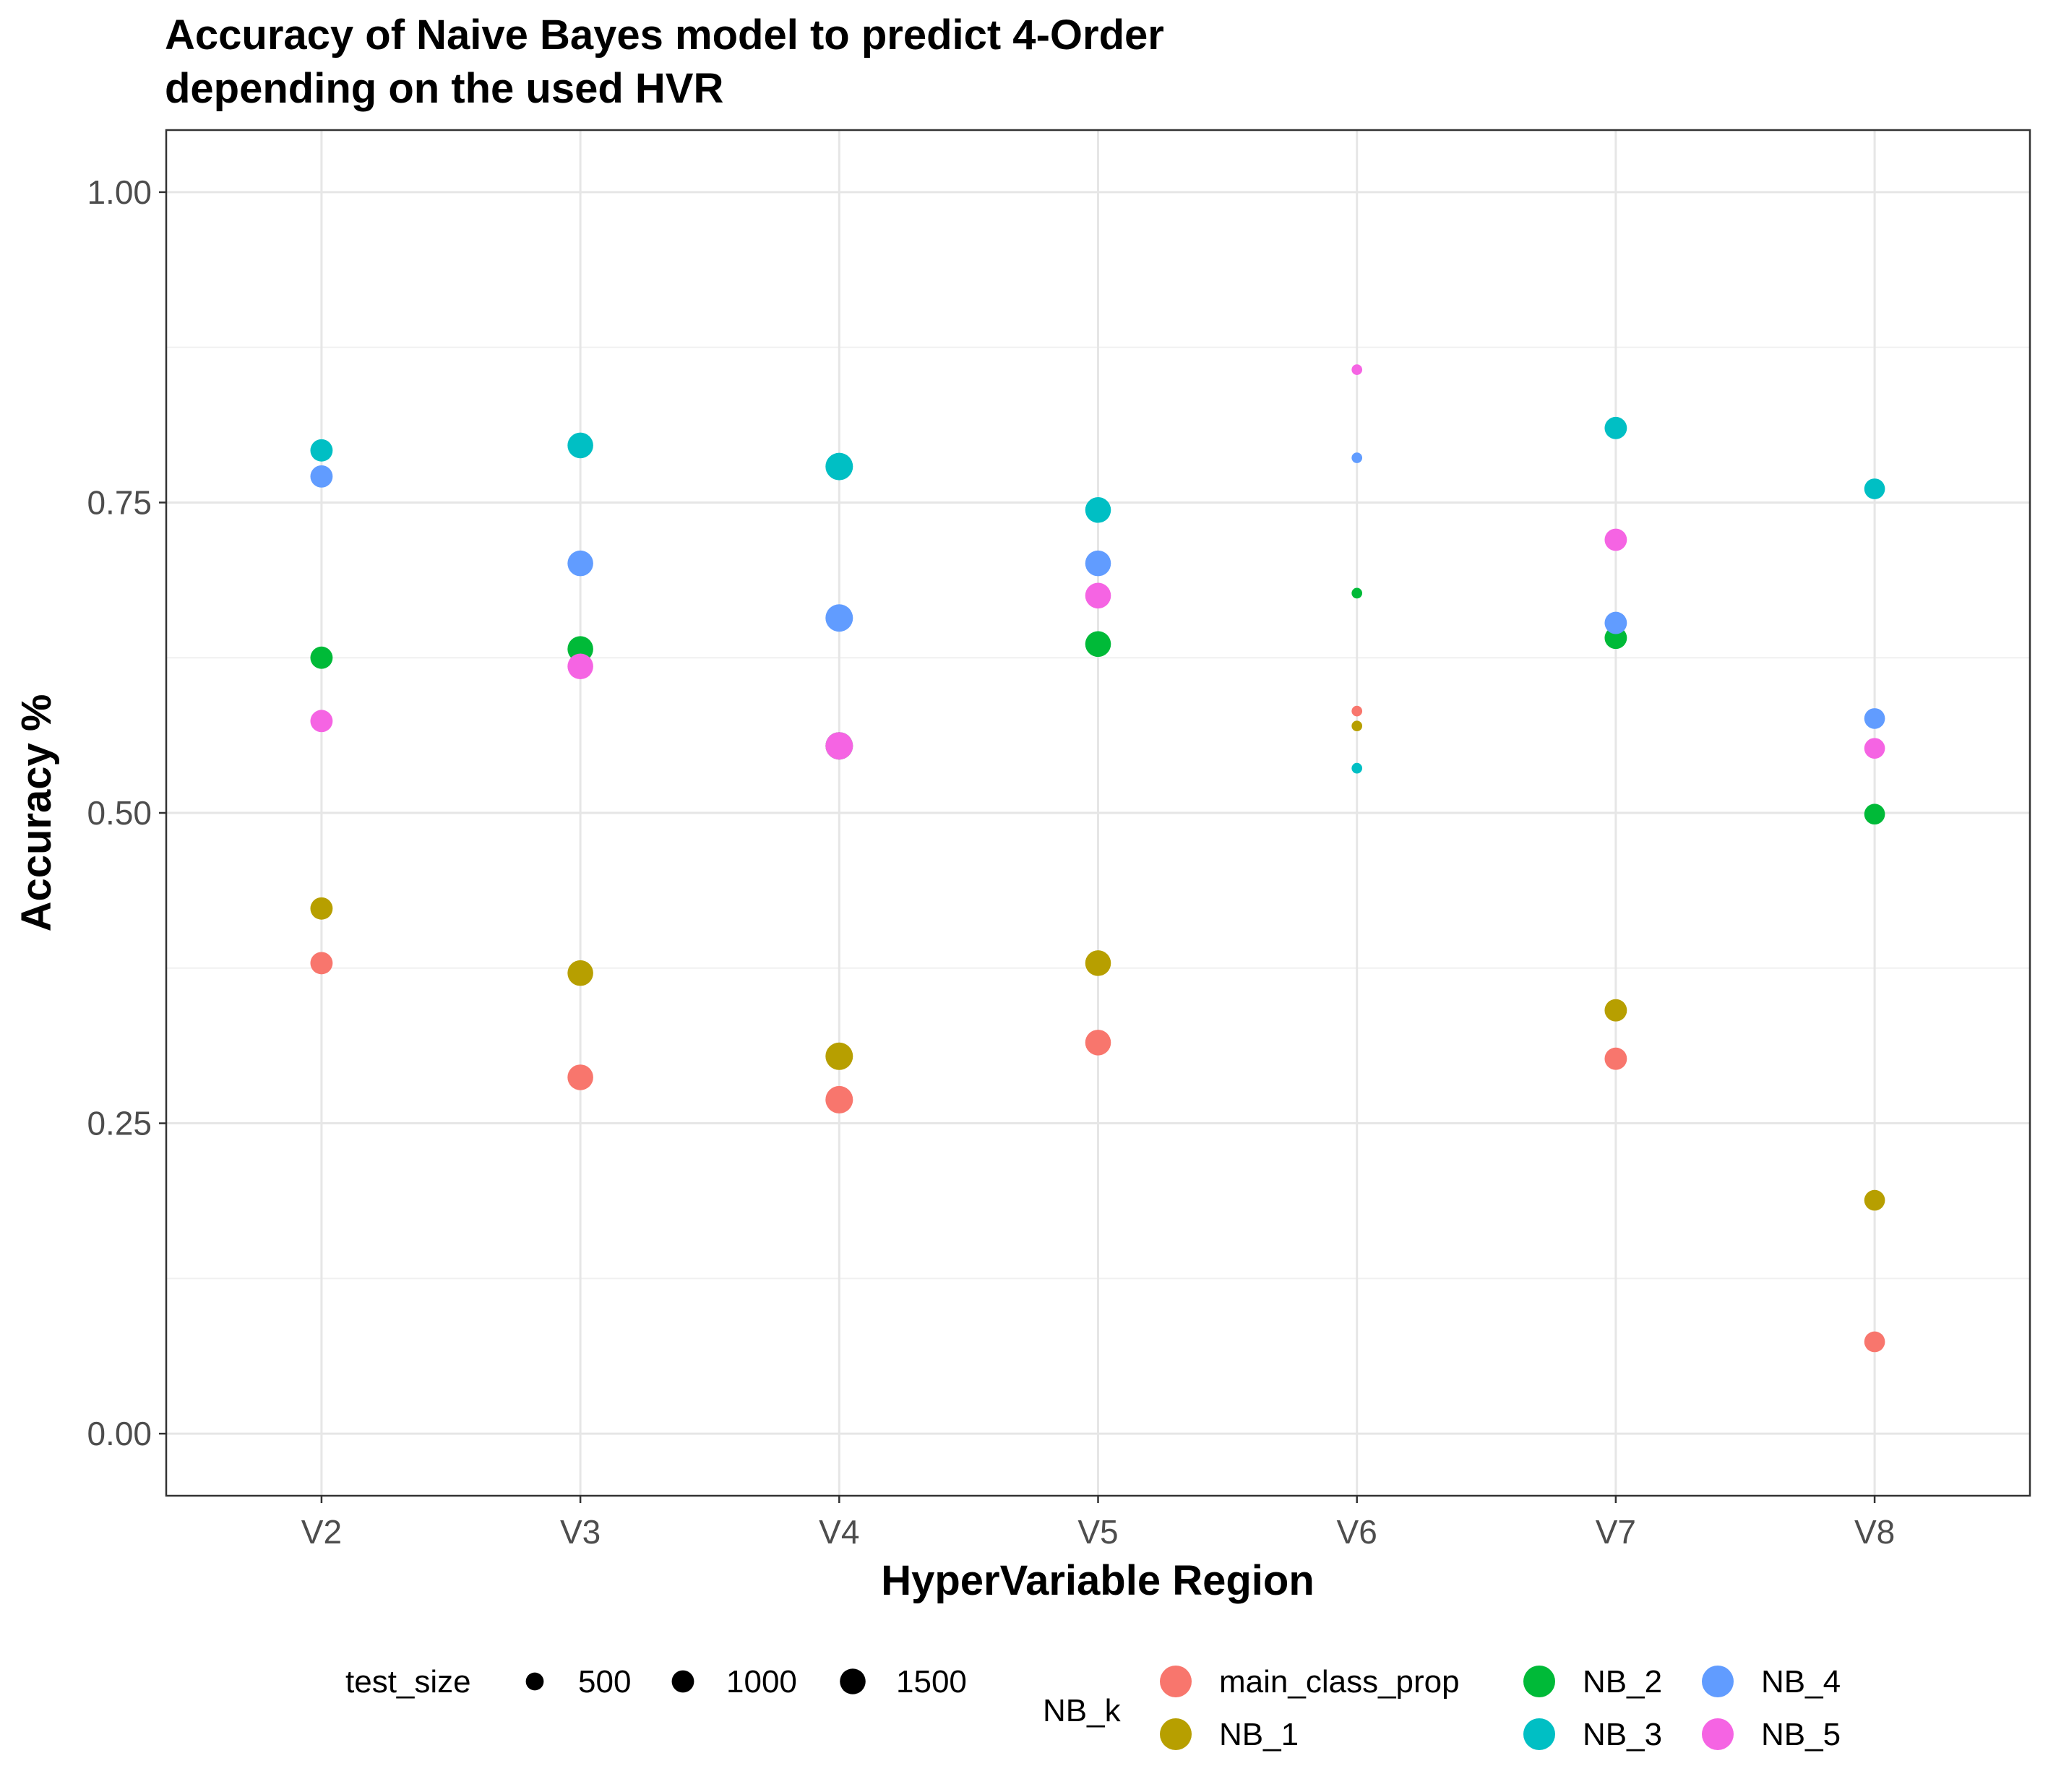 The width and height of the screenshot is (2048, 1792). Describe the element at coordinates (119, 1123) in the screenshot. I see `y-tick-label: 0.25` at that location.